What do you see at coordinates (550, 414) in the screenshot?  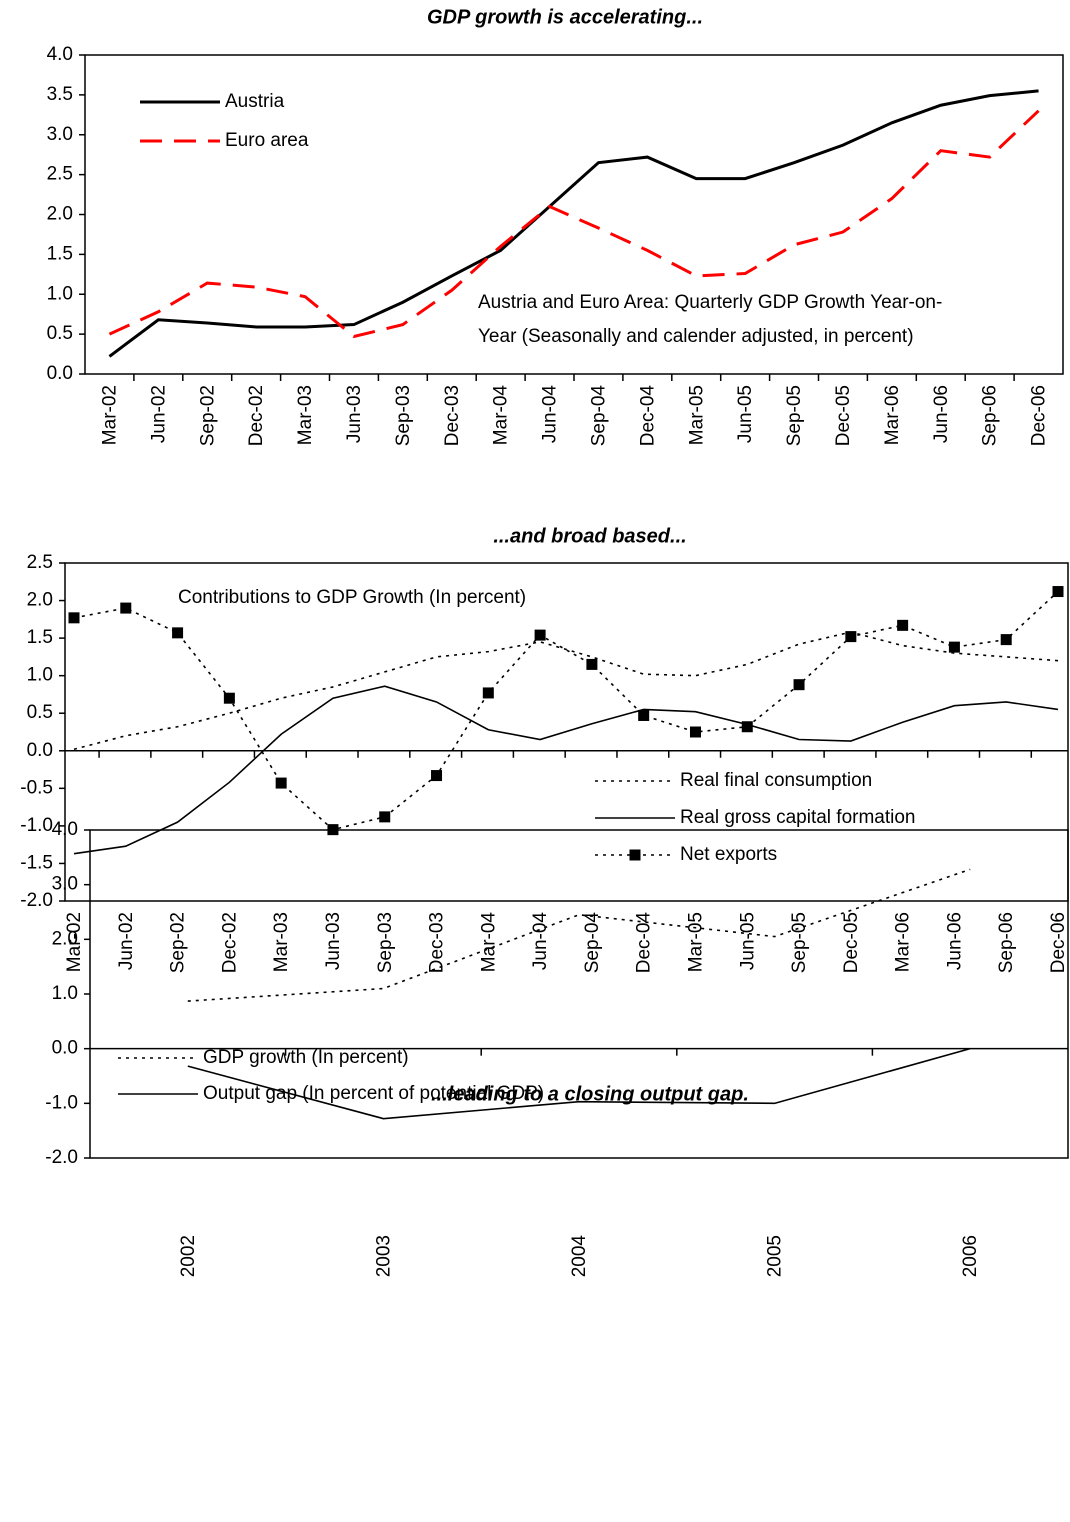 I see `x-tick-label: Jun-04` at bounding box center [550, 414].